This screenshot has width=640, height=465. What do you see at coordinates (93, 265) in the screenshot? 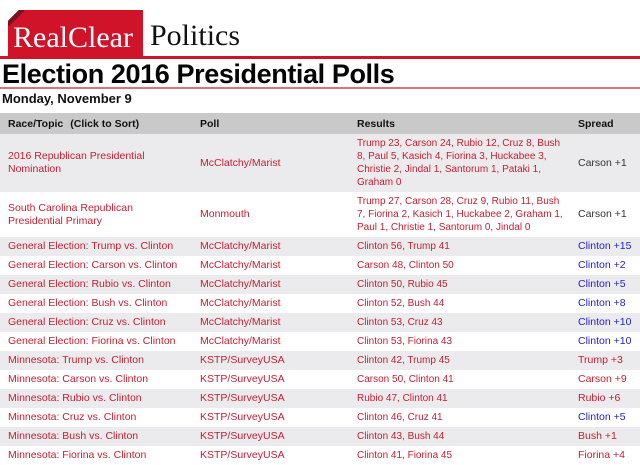
I see `race-link: General Election: Carson vs. Clinton` at bounding box center [93, 265].